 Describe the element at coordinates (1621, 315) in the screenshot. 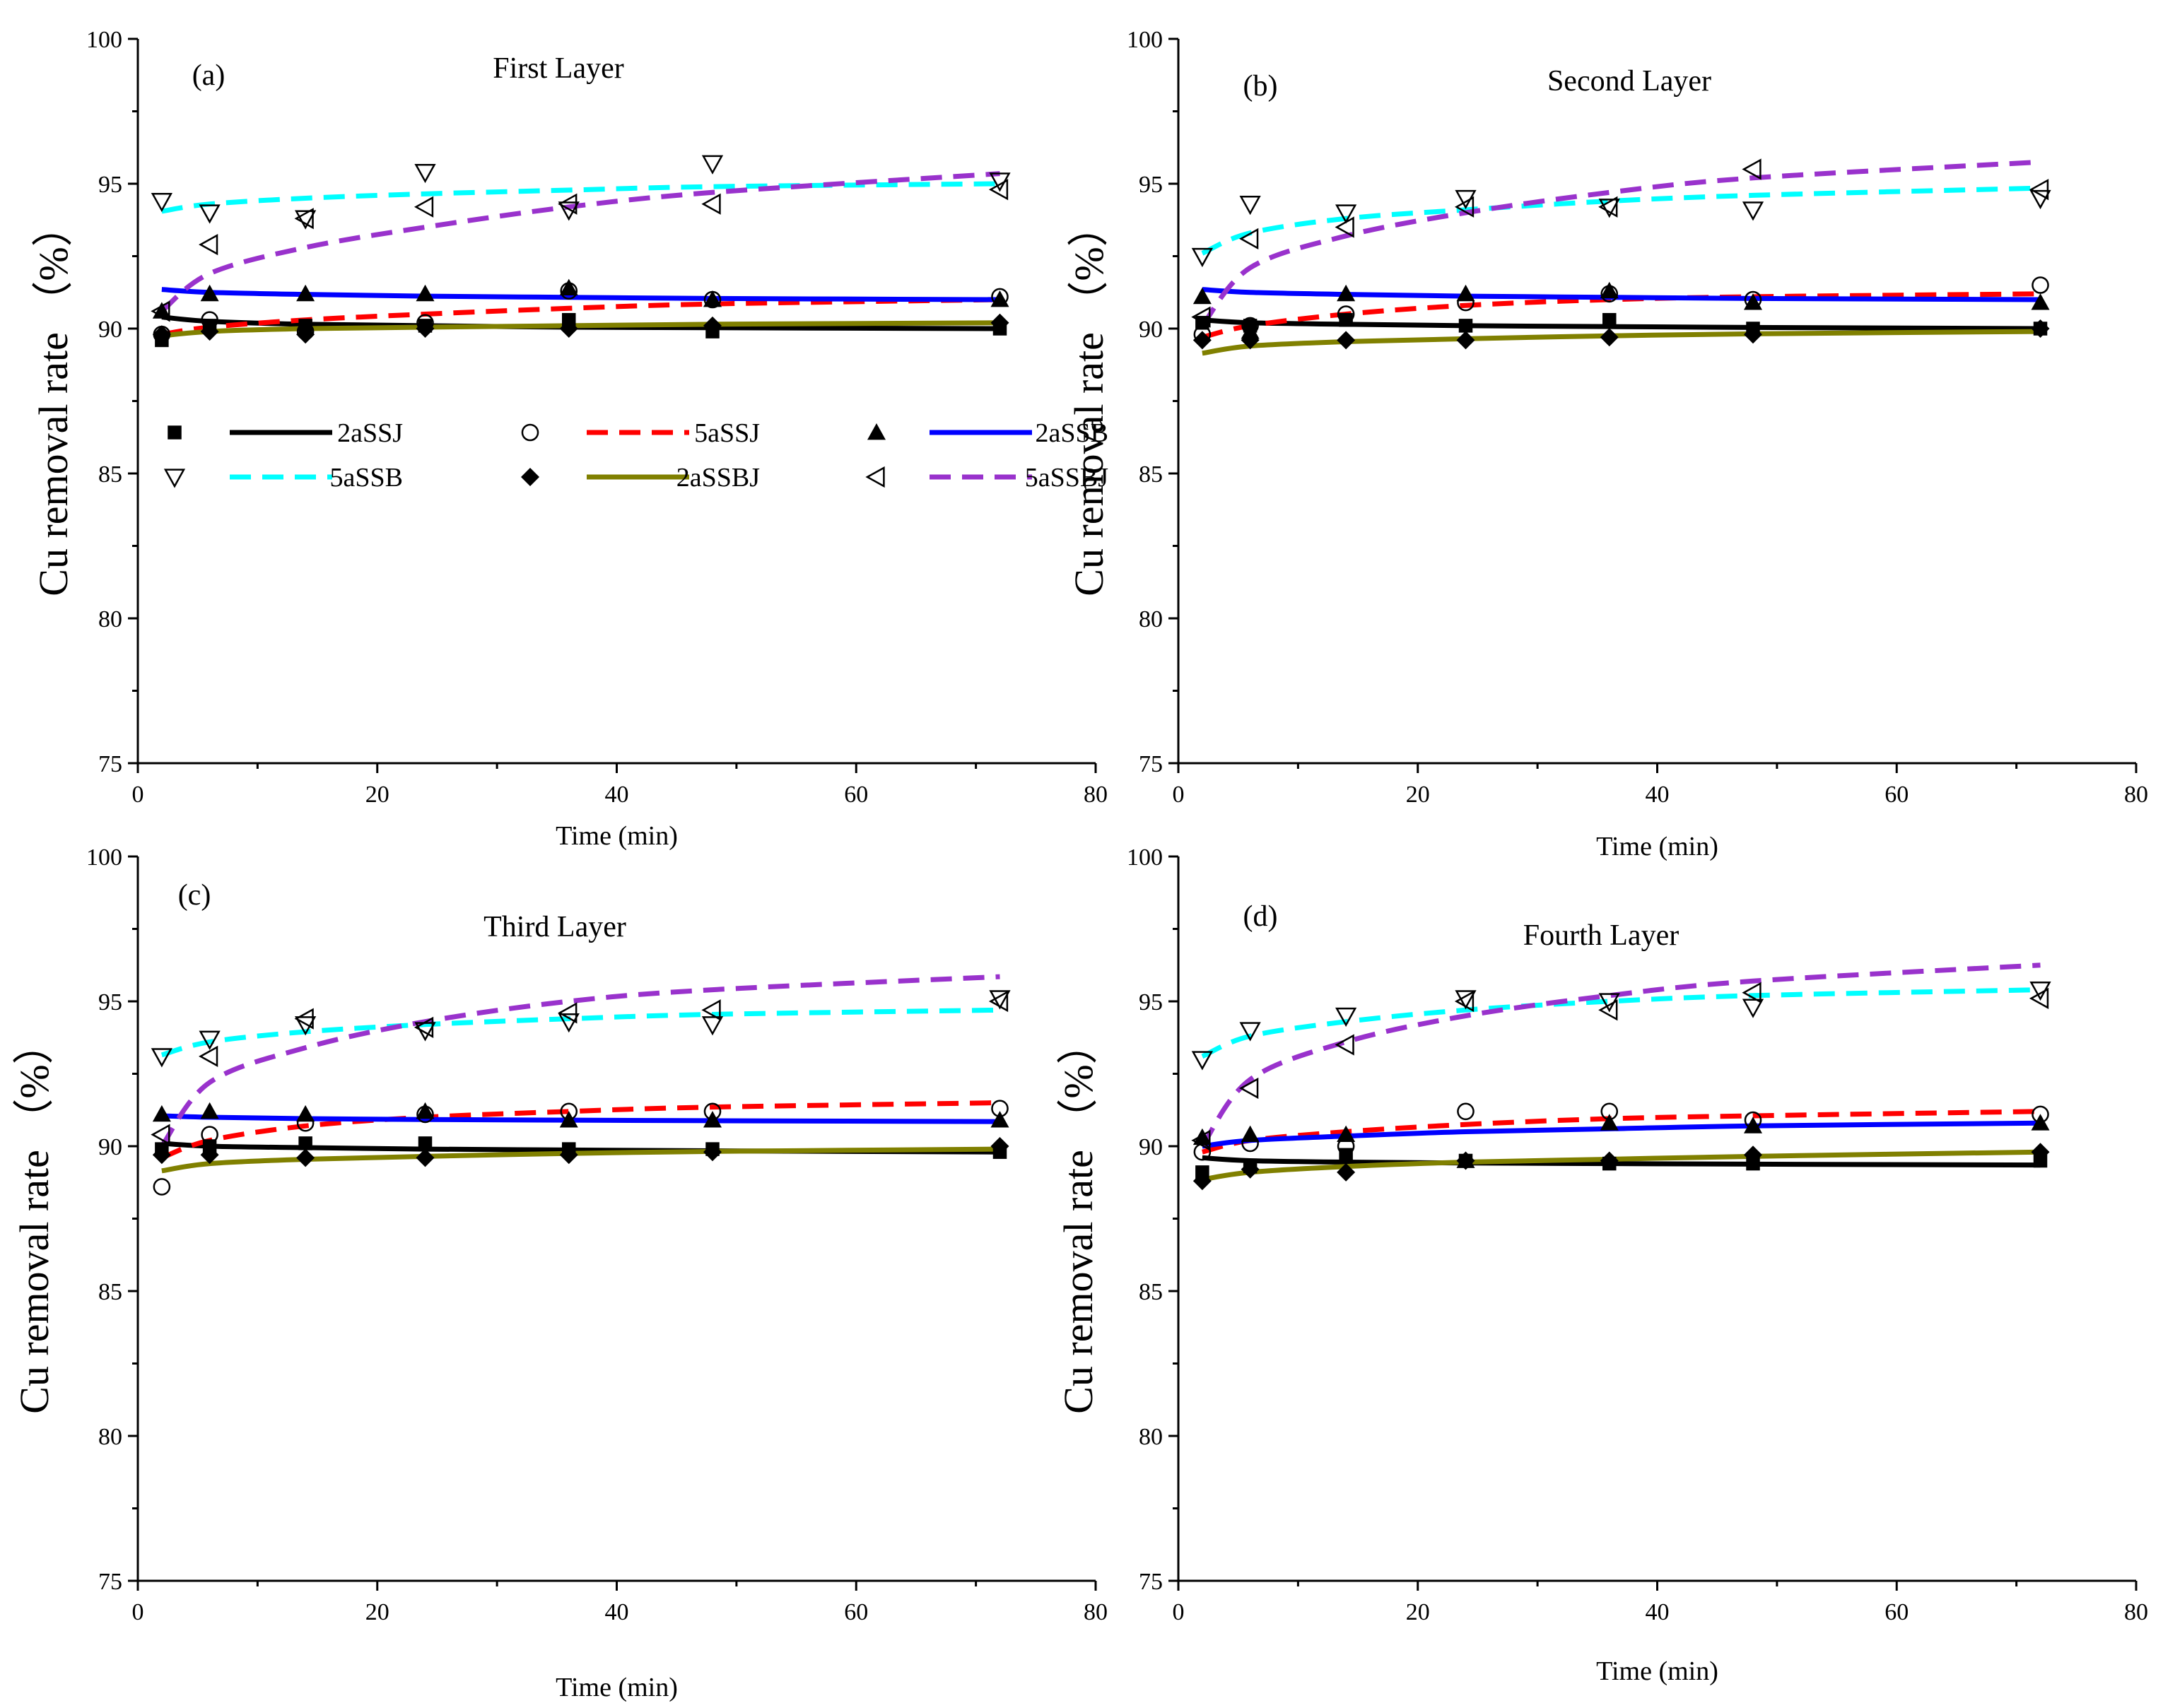

I see `fit-line-5aSSJ` at that location.